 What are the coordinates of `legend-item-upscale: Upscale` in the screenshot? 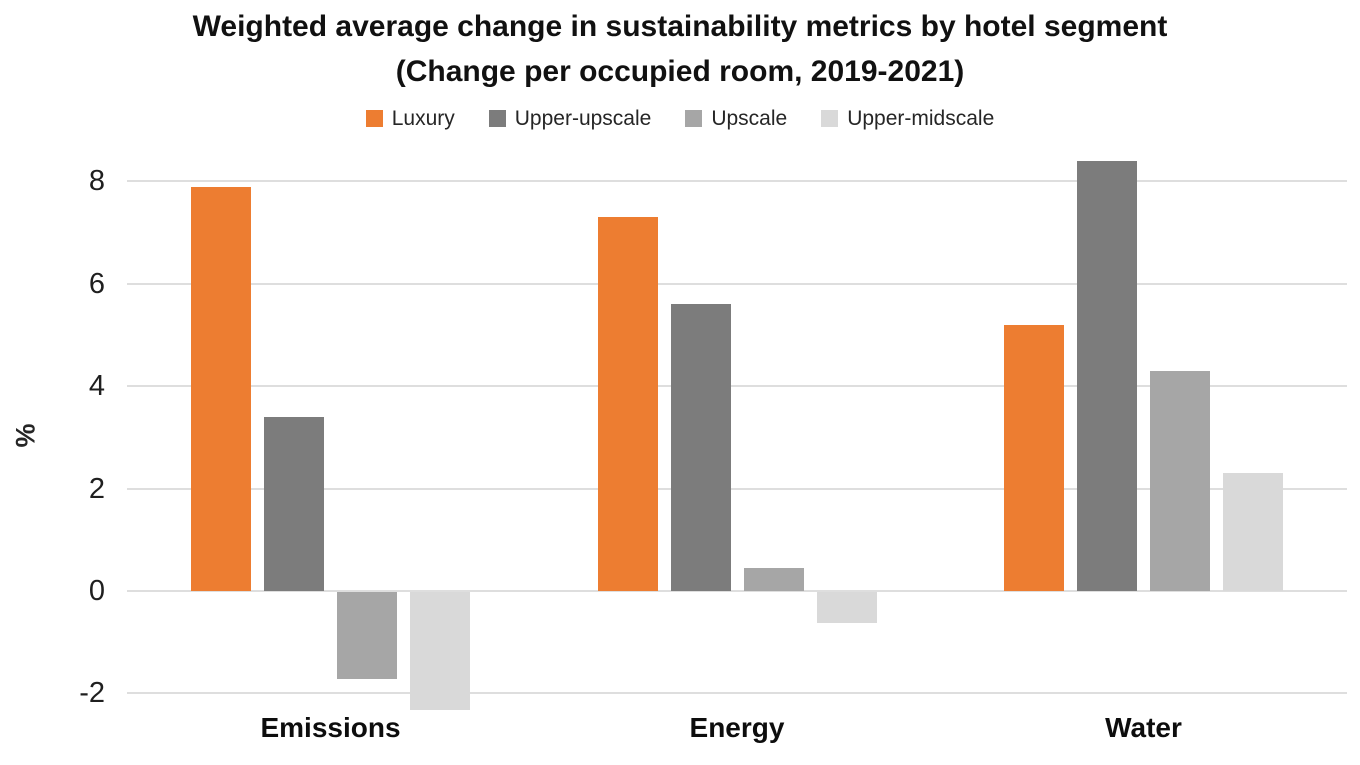 It's located at (736, 118).